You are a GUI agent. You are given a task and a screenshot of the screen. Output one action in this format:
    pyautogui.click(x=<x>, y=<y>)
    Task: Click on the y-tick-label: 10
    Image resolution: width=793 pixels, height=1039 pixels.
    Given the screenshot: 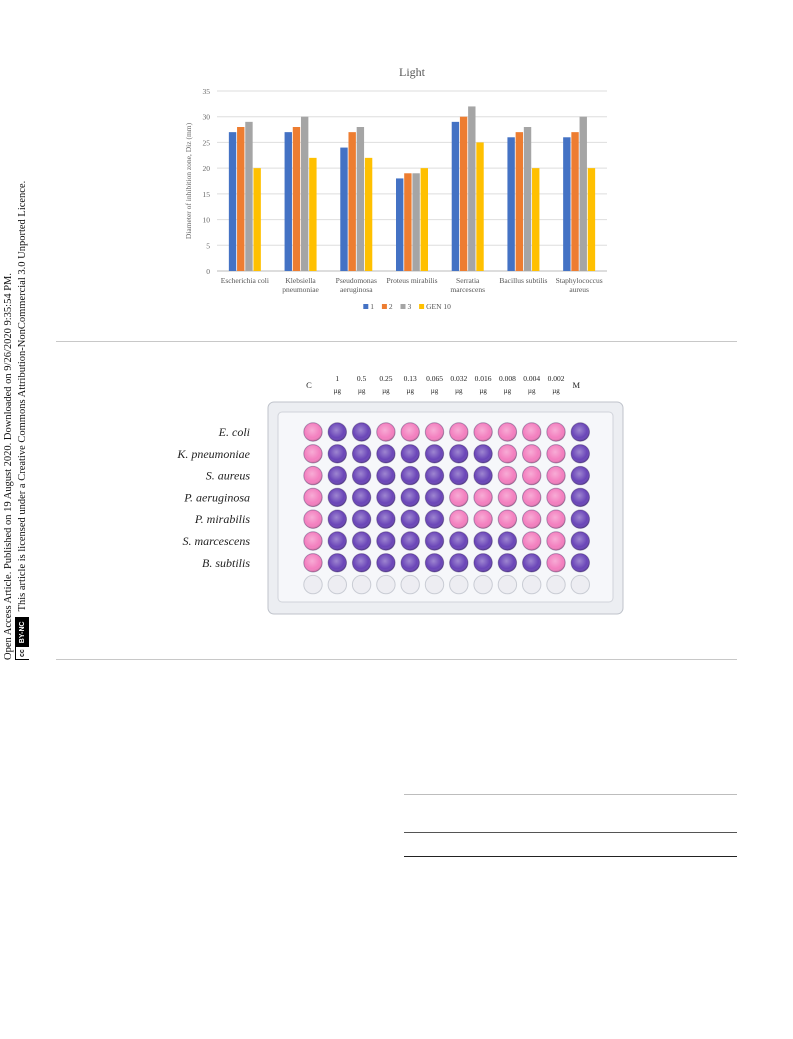 What is the action you would take?
    pyautogui.click(x=207, y=220)
    